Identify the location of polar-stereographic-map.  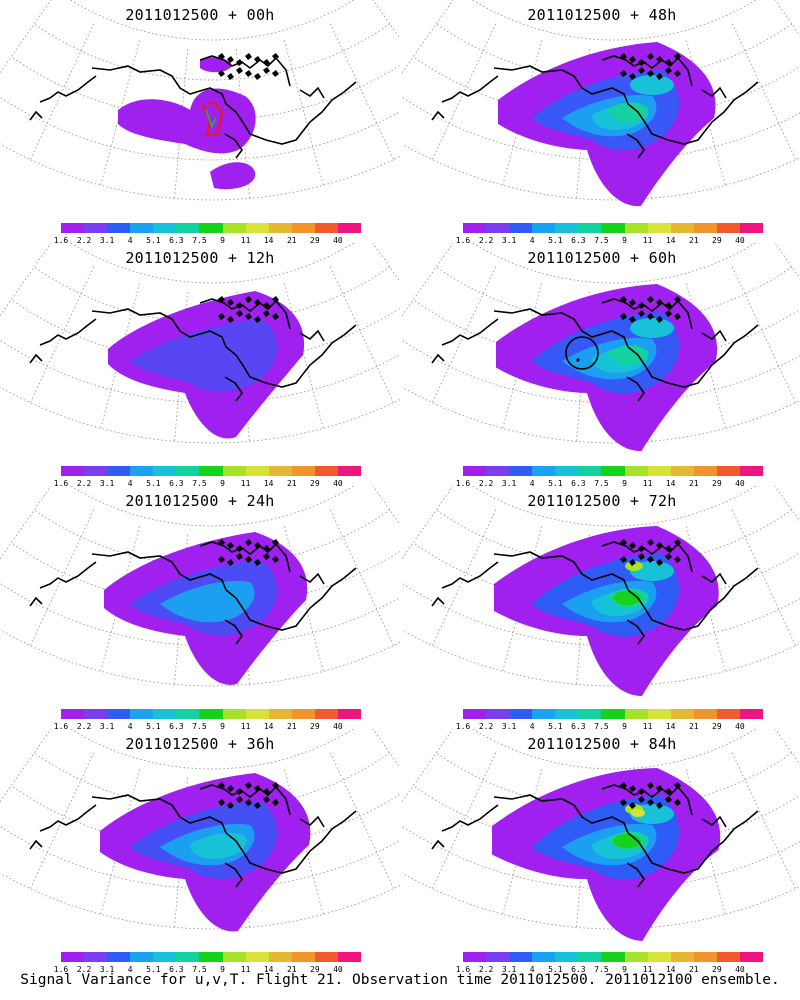
(601, 591).